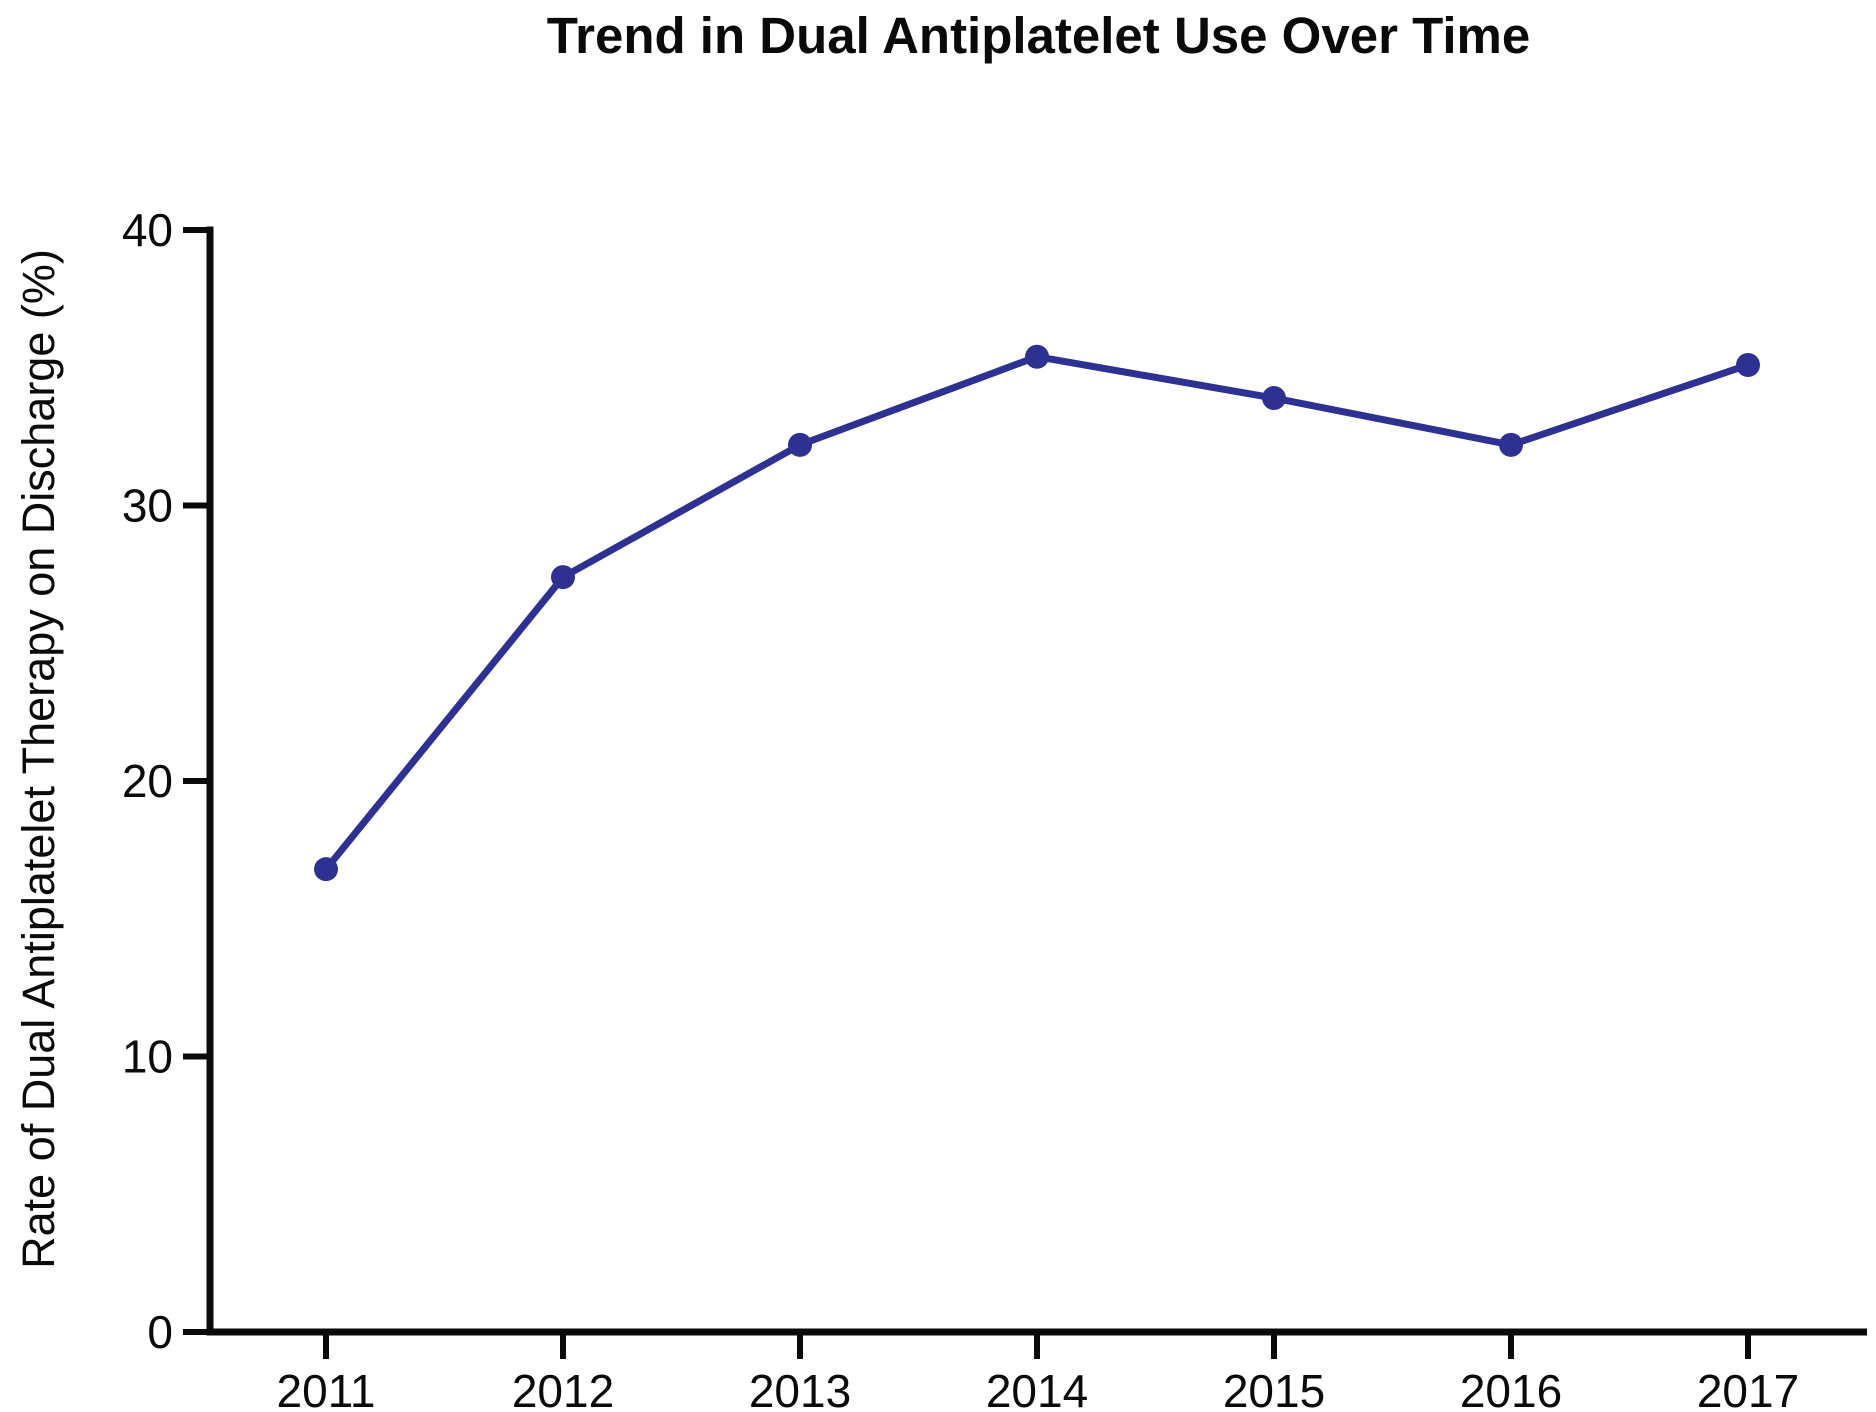 The width and height of the screenshot is (1876, 1412). What do you see at coordinates (147, 230) in the screenshot?
I see `y-tick-label: 40` at bounding box center [147, 230].